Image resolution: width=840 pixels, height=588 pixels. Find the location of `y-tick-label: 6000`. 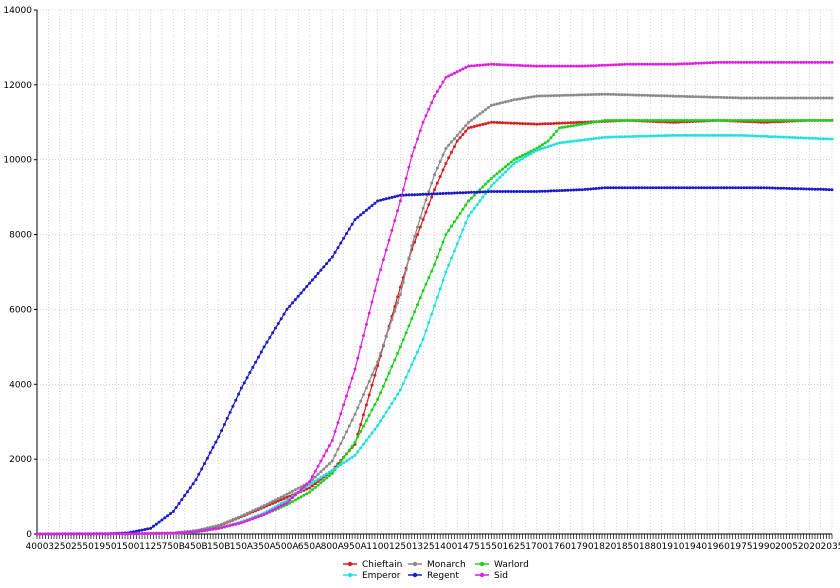

y-tick-label: 6000 is located at coordinates (20, 310).